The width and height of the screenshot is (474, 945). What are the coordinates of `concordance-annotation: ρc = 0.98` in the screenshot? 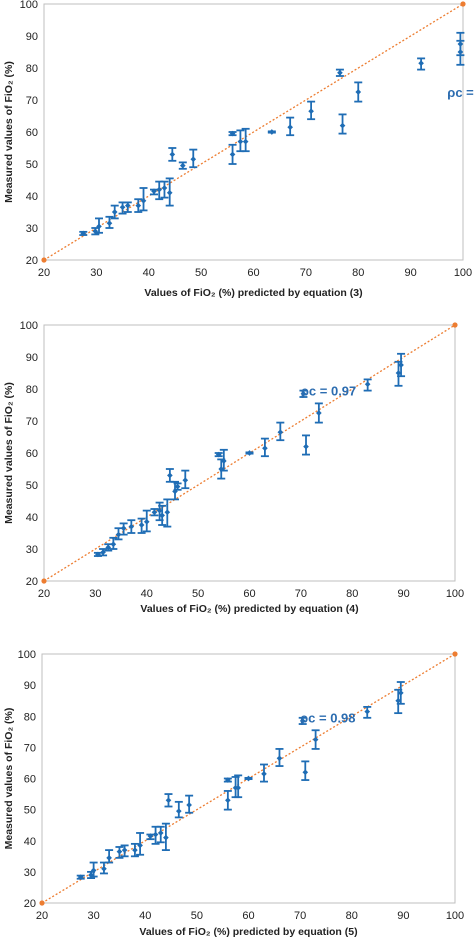 It's located at (327, 717).